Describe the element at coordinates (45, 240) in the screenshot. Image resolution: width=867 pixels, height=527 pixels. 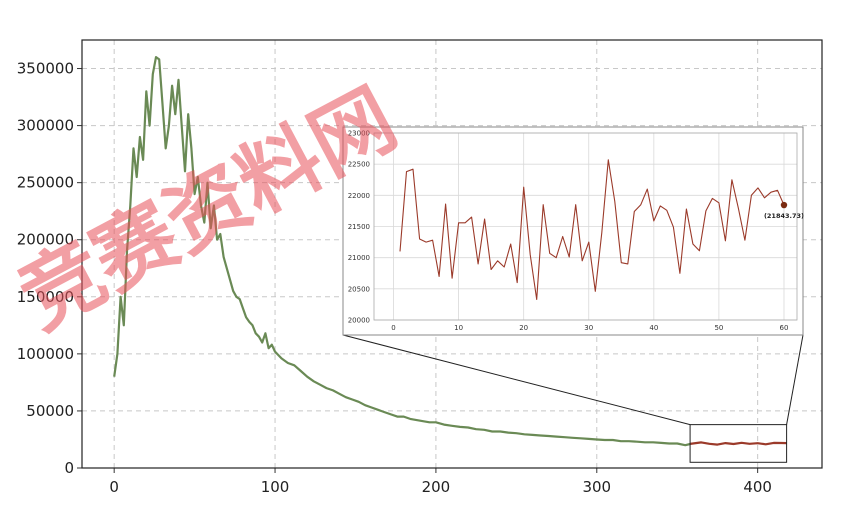
I see `y-tick-label: 200000` at that location.